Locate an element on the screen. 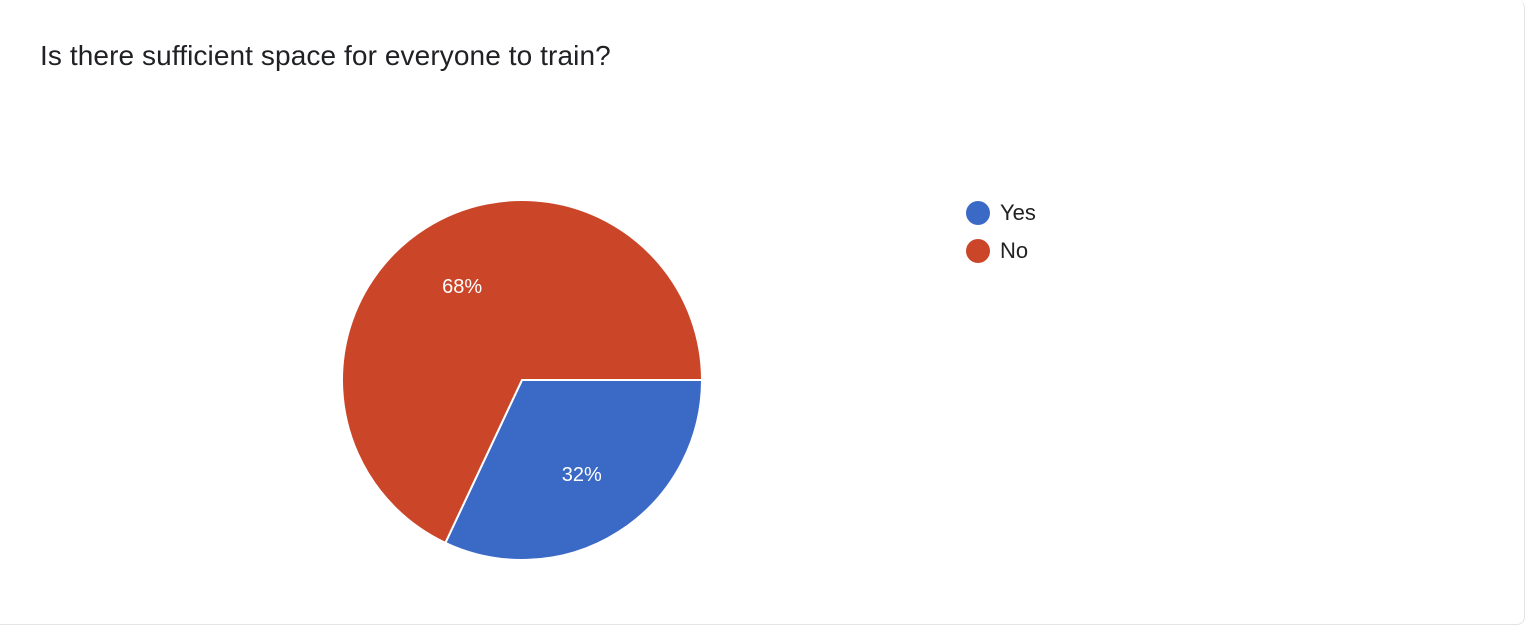  pie-slice-no is located at coordinates (522, 372).